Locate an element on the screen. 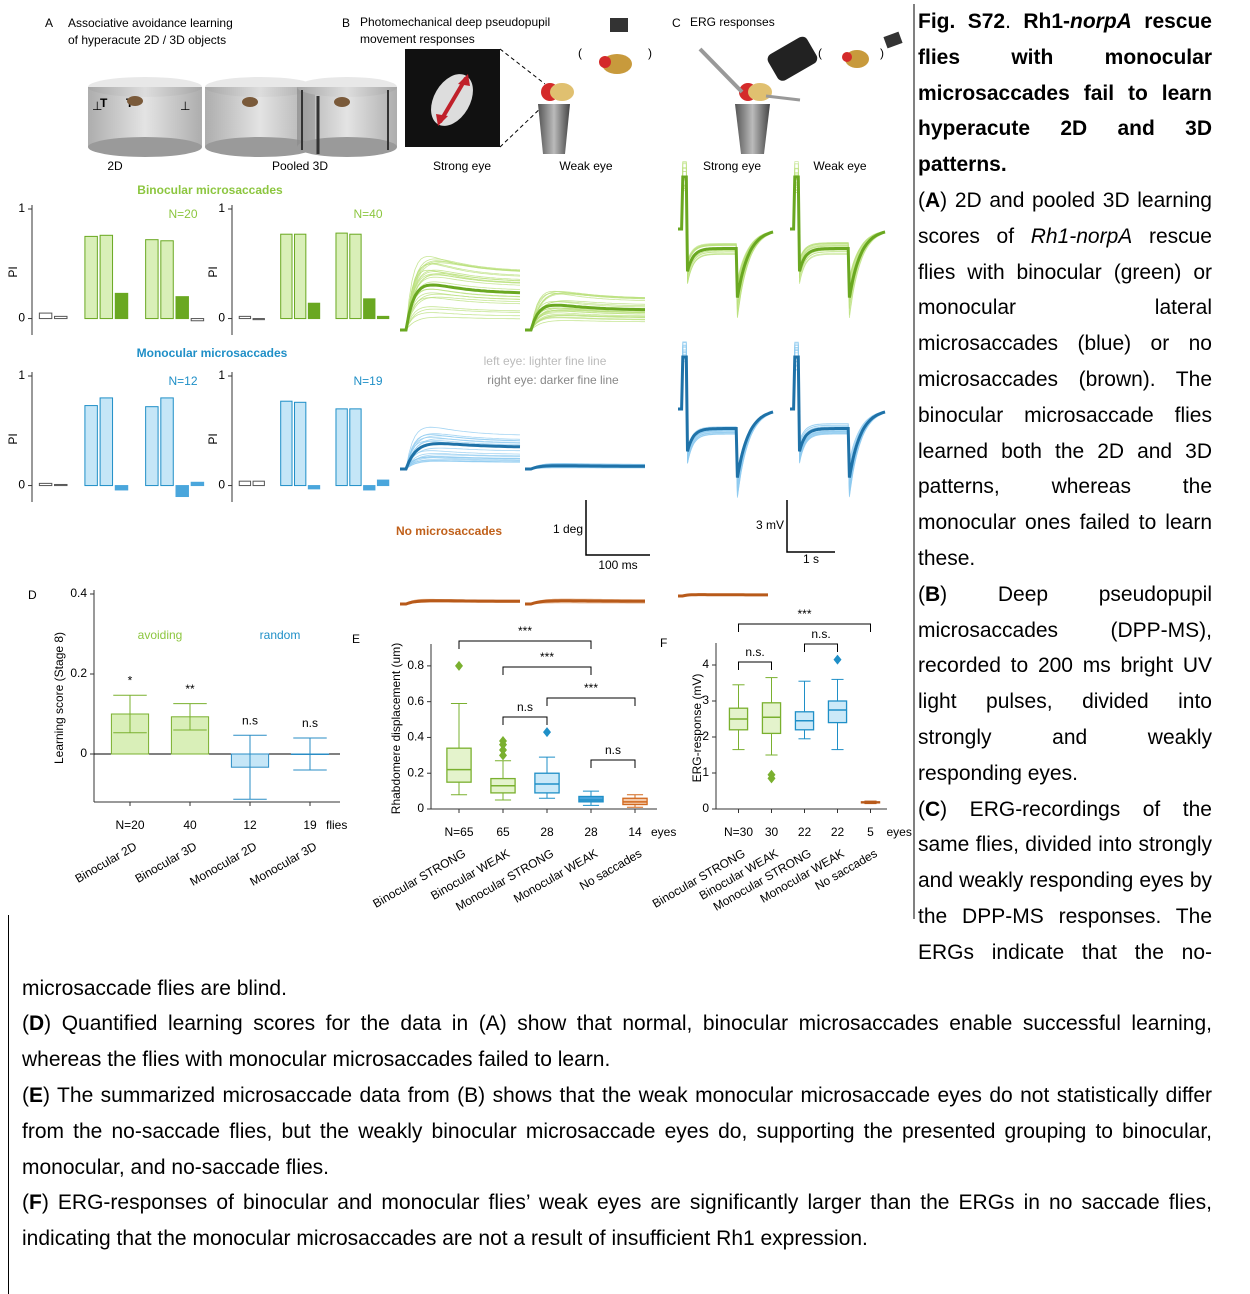 The width and height of the screenshot is (1250, 1294). note: random is located at coordinates (280, 635).